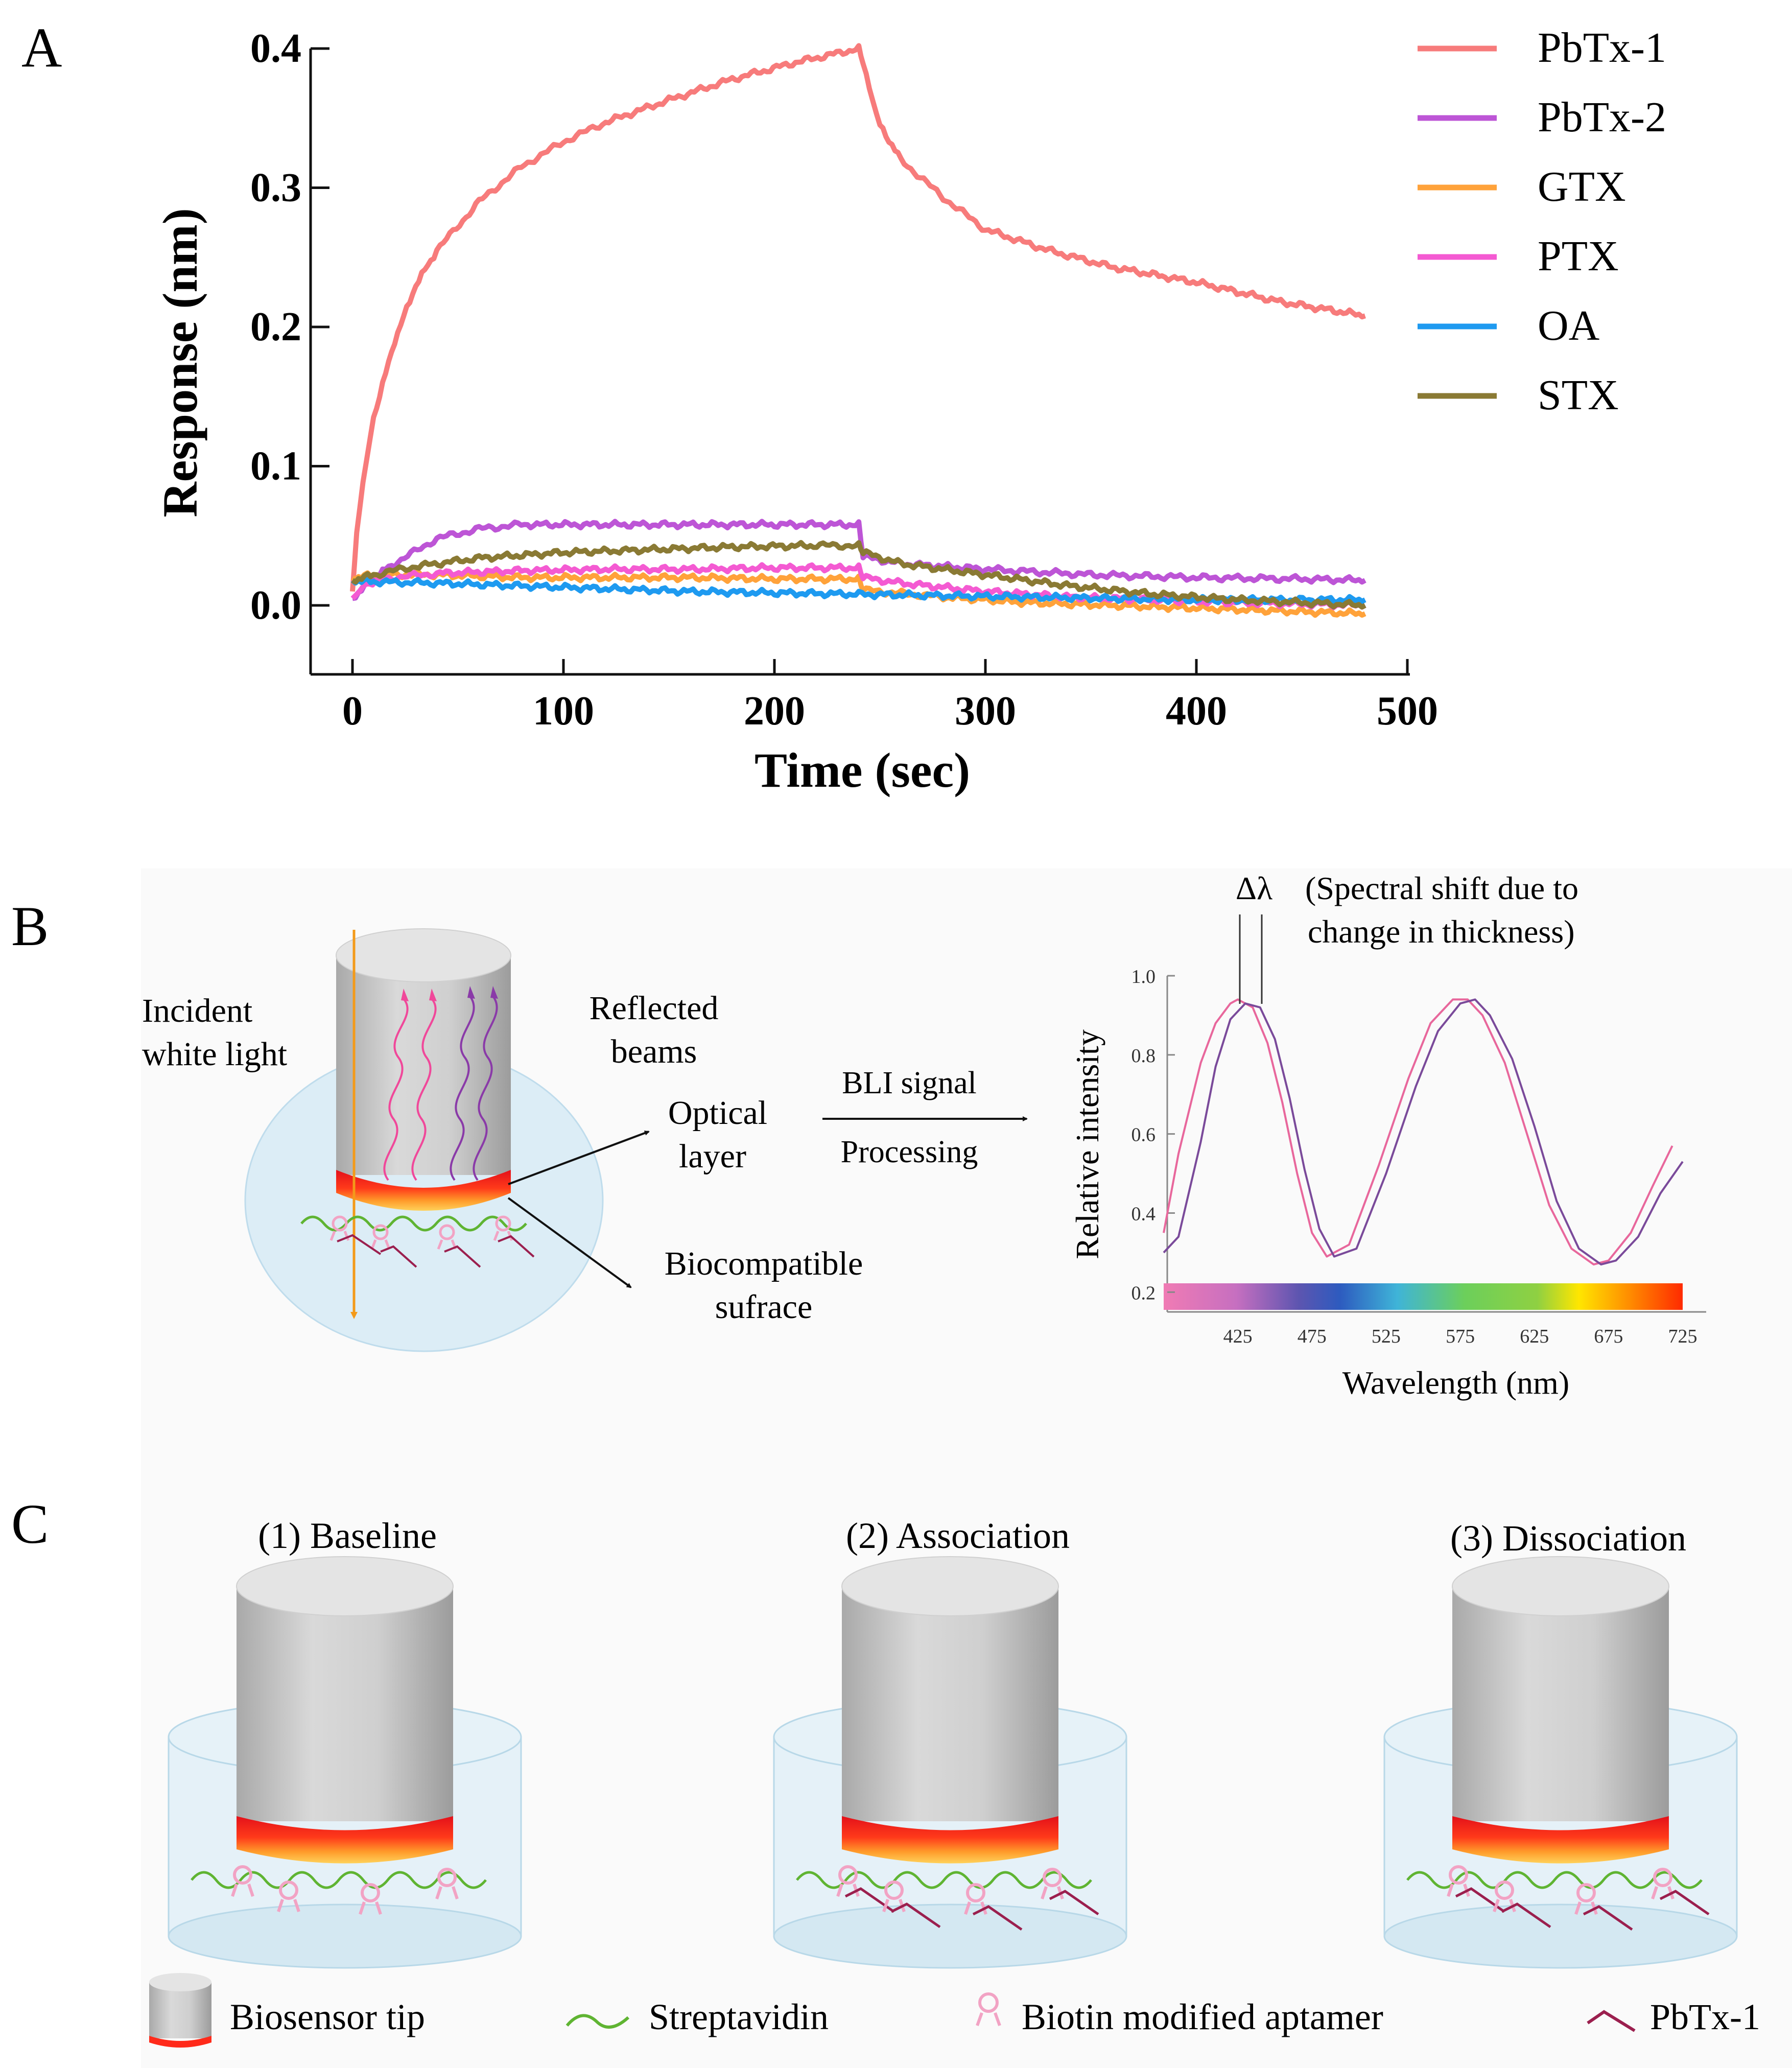  What do you see at coordinates (764, 1264) in the screenshot?
I see `biocompatible-label-line1: Biocompatible` at bounding box center [764, 1264].